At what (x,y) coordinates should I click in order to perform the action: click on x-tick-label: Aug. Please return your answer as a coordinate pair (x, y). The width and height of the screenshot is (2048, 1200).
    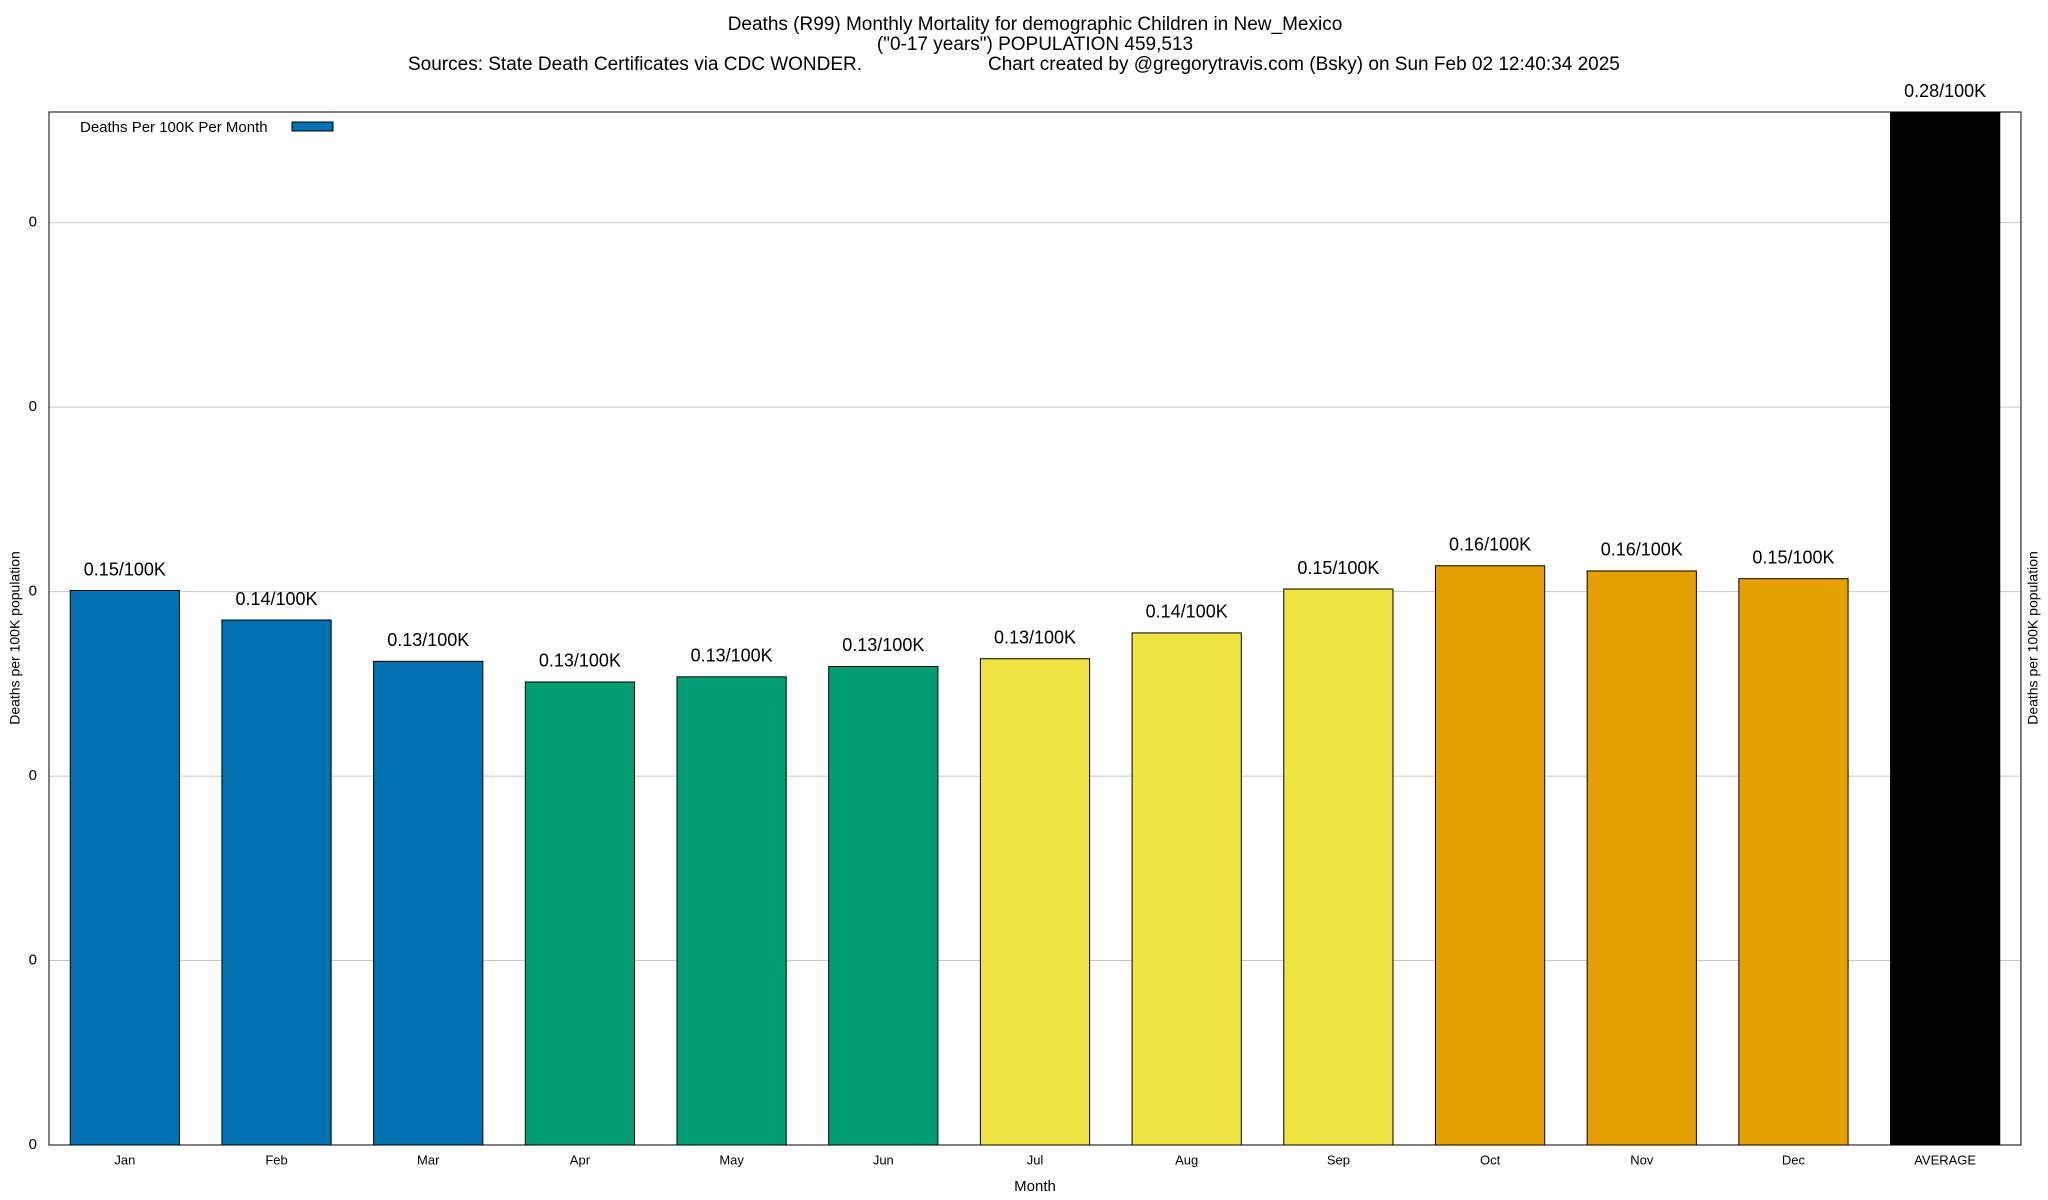
    Looking at the image, I should click on (1186, 1159).